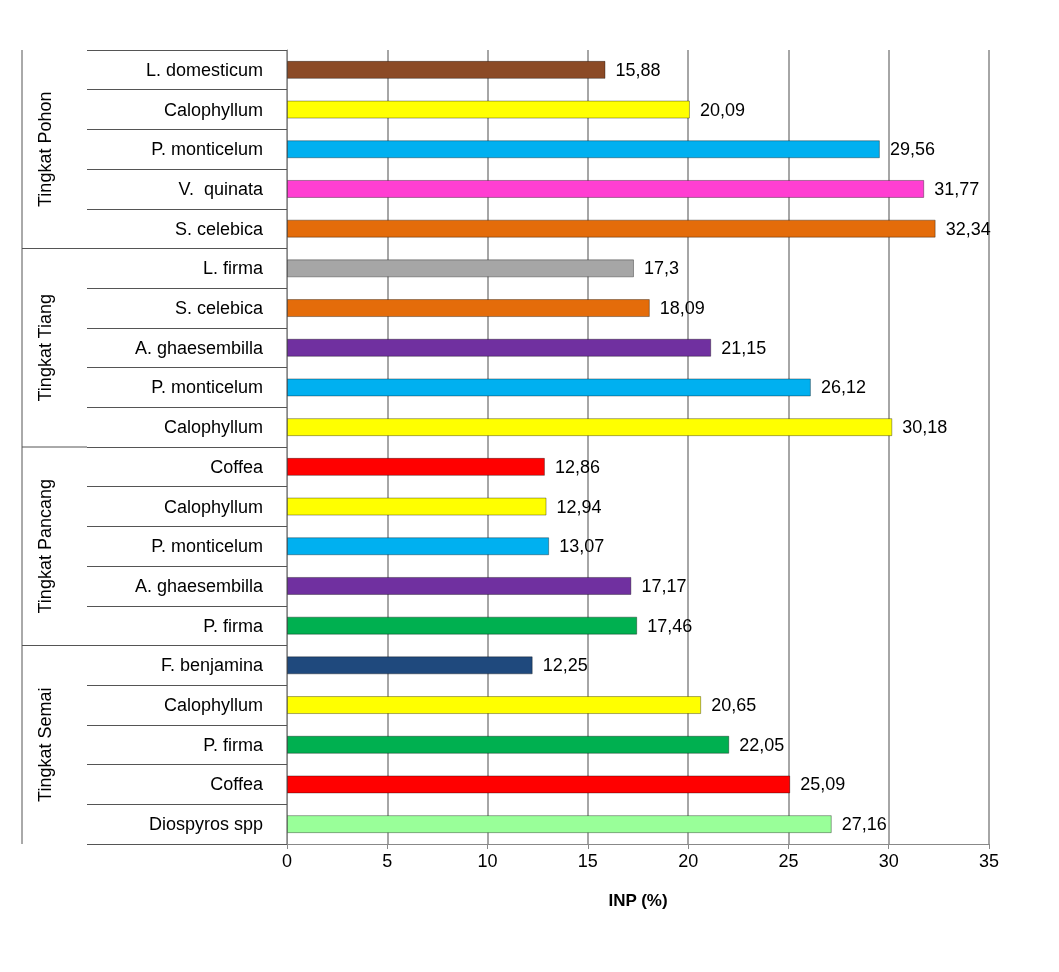 The image size is (1059, 972). Describe the element at coordinates (638, 900) in the screenshot. I see `x-axis-title: INP (%)` at that location.